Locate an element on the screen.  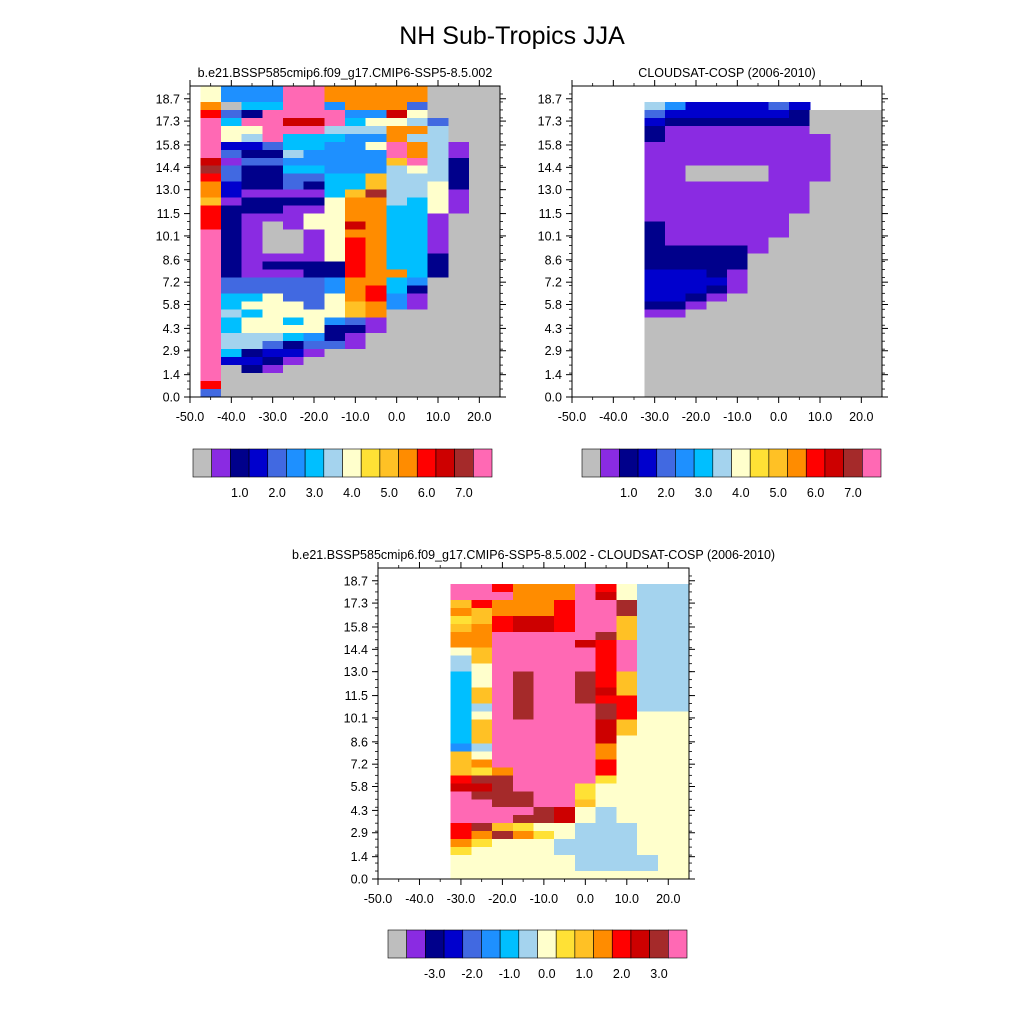
colorbar-label: 5.0 is located at coordinates (778, 493).